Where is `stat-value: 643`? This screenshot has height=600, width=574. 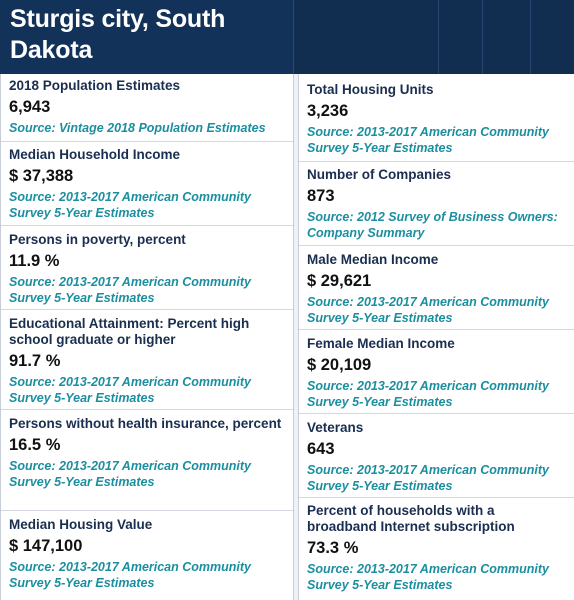
stat-value: 643 is located at coordinates (321, 449).